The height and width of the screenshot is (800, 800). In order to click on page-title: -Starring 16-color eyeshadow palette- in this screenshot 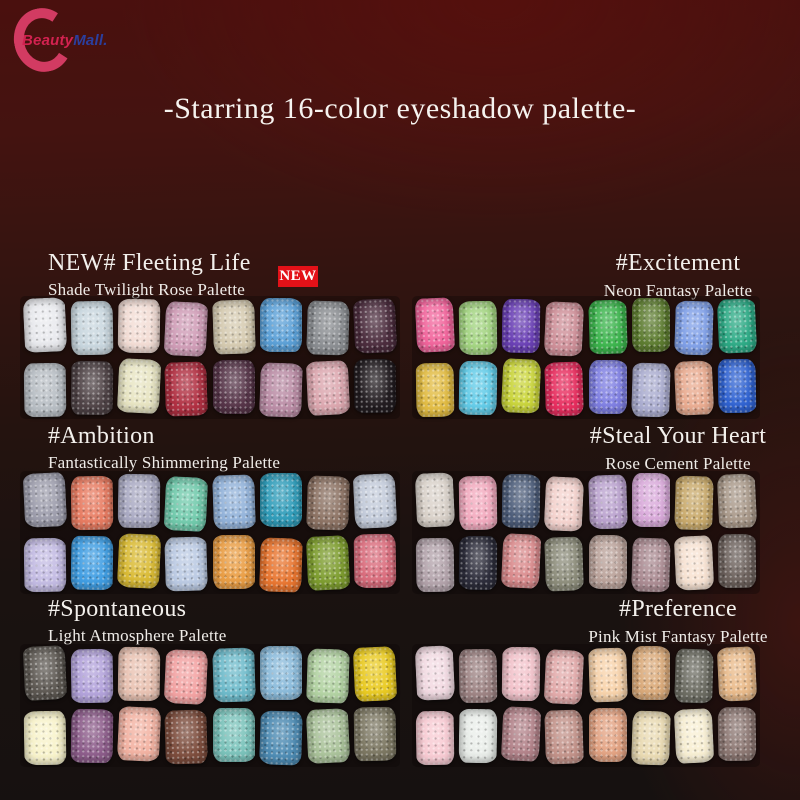, I will do `click(400, 108)`.